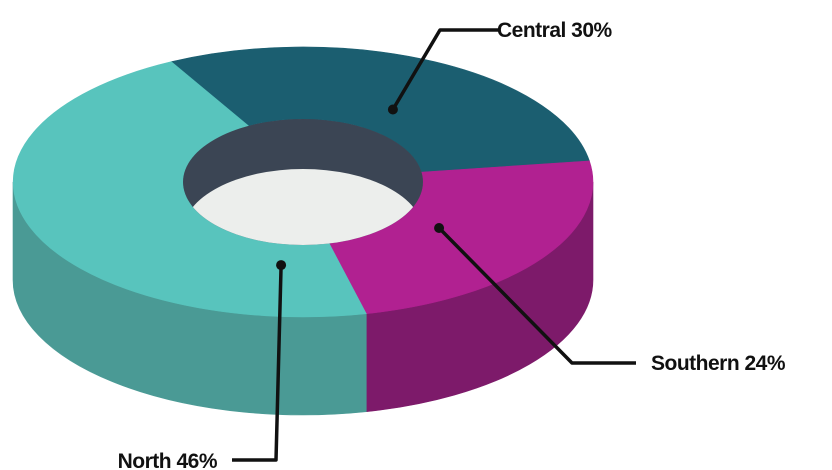  I want to click on slice-label-southern: Southern 24%, so click(718, 363).